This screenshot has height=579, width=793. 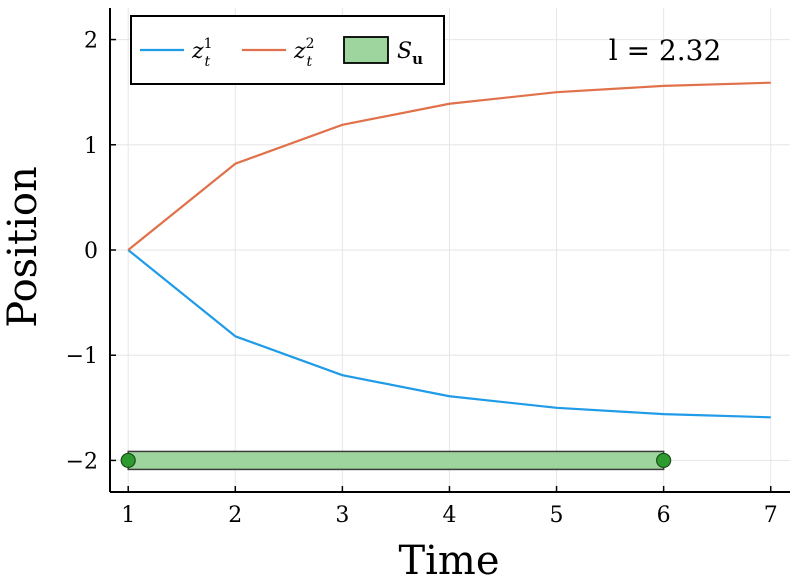 I want to click on interval-band, so click(x=396, y=460).